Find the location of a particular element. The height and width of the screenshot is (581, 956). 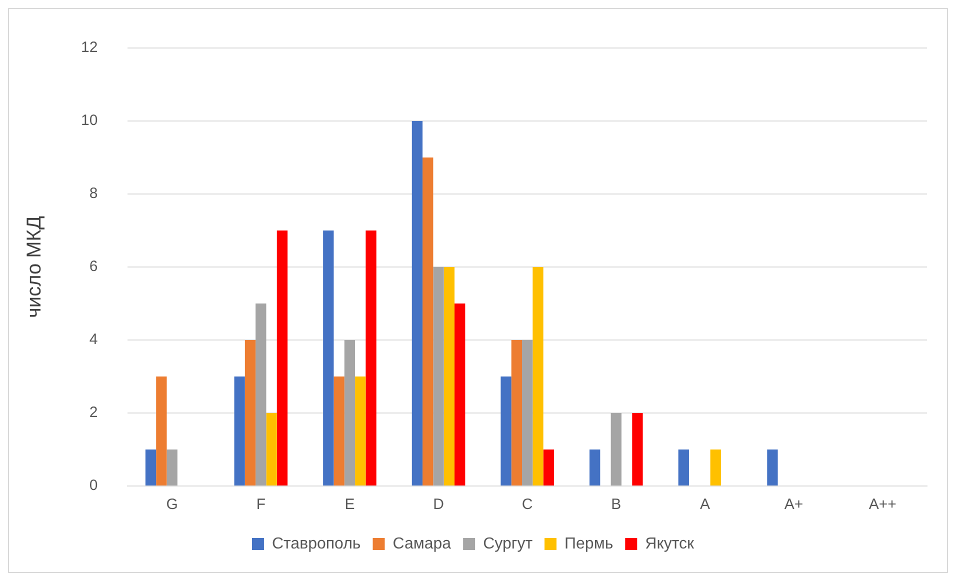

y-tick-label: 0 is located at coordinates (93, 485).